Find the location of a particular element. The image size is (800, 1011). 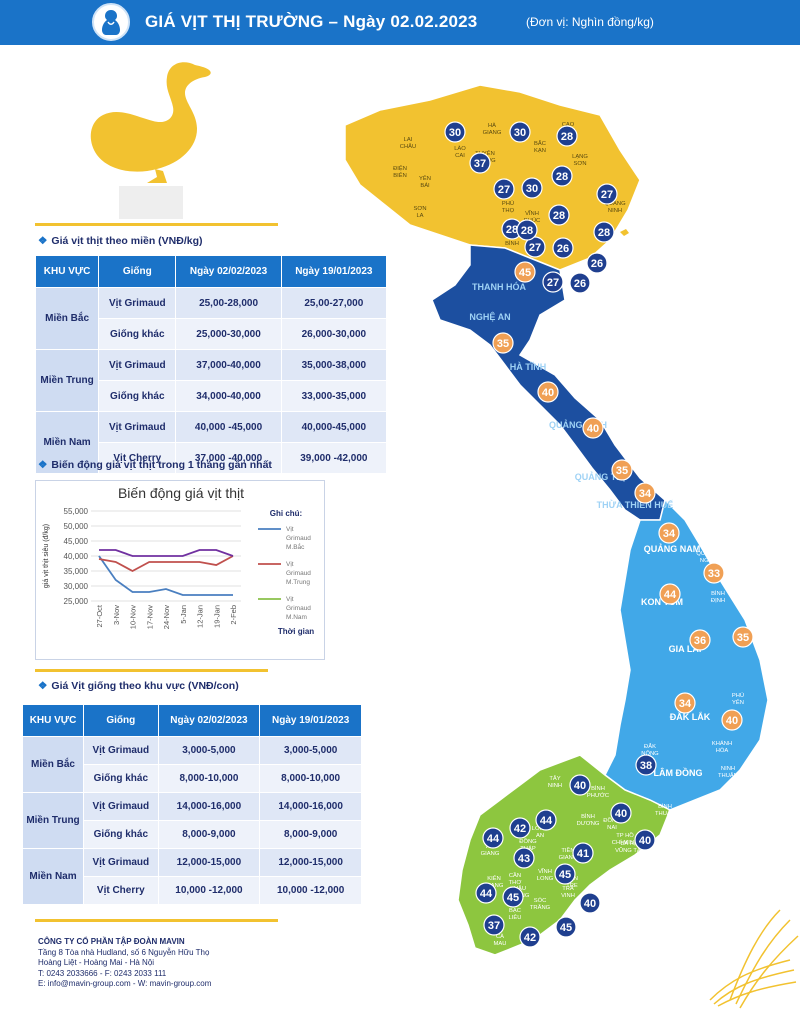

province-label: CAO is located at coordinates (568, 125).